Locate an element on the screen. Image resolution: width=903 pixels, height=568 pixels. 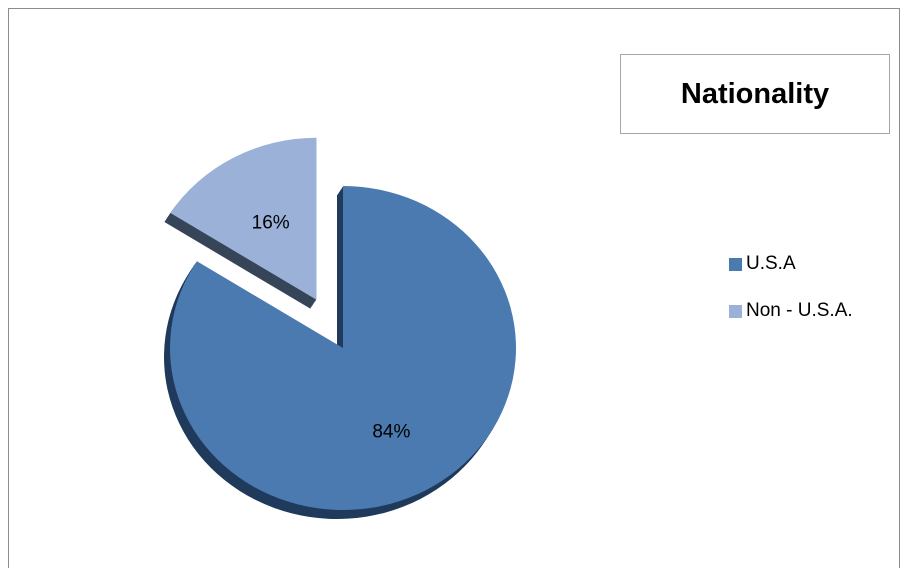
legend-label-non-usa: Non - U.S.A. is located at coordinates (799, 310).